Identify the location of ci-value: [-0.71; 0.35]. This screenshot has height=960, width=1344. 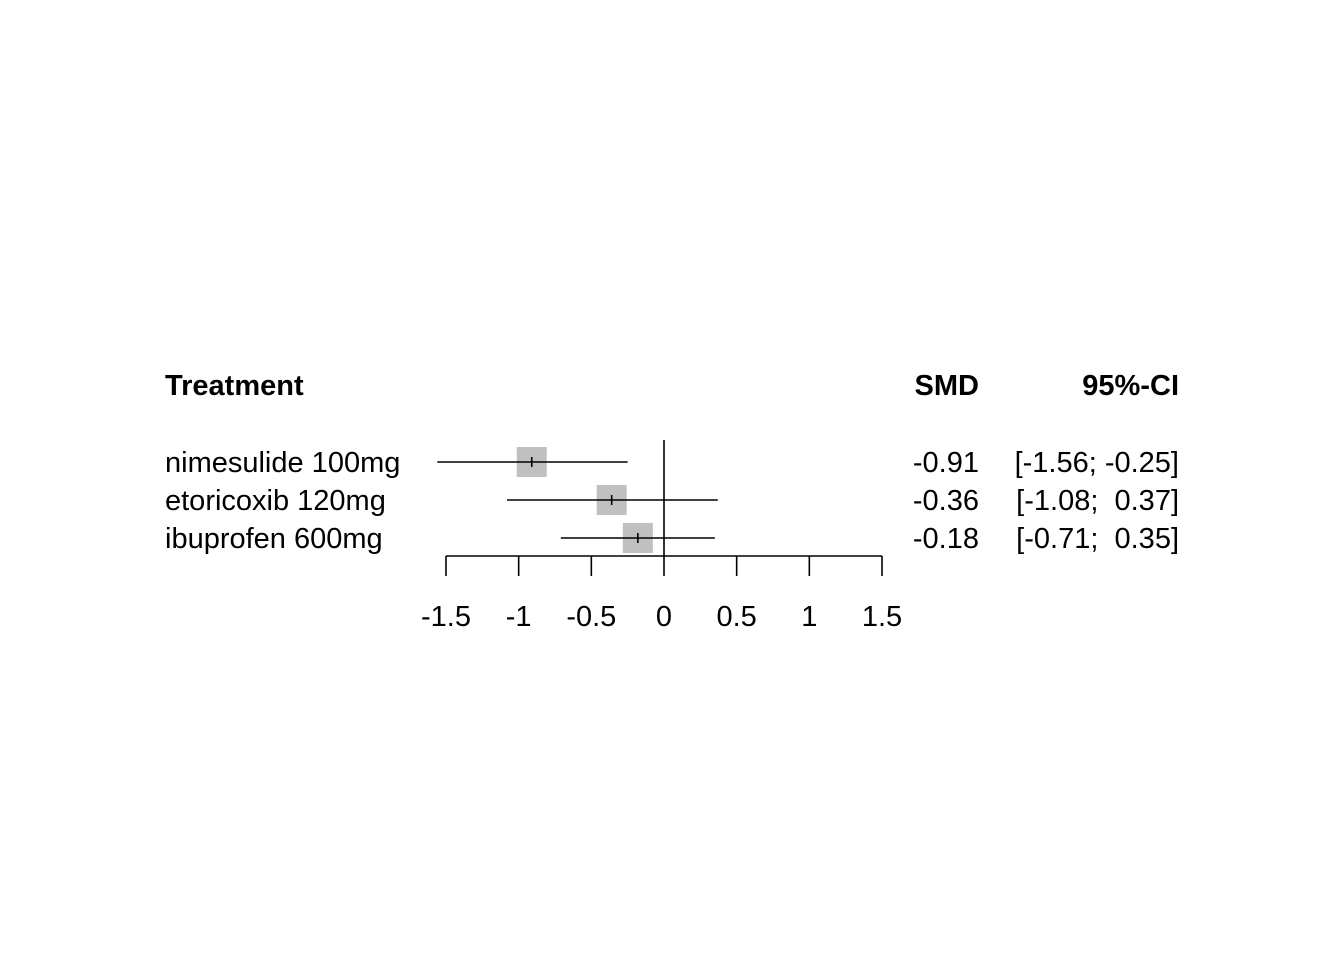
(1097, 539).